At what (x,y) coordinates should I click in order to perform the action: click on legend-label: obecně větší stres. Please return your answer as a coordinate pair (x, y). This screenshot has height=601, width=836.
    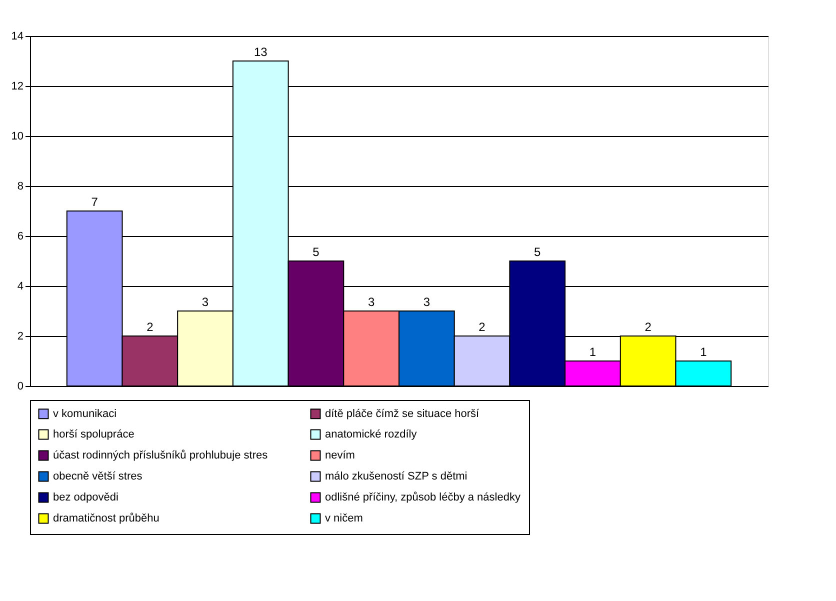
    Looking at the image, I should click on (98, 476).